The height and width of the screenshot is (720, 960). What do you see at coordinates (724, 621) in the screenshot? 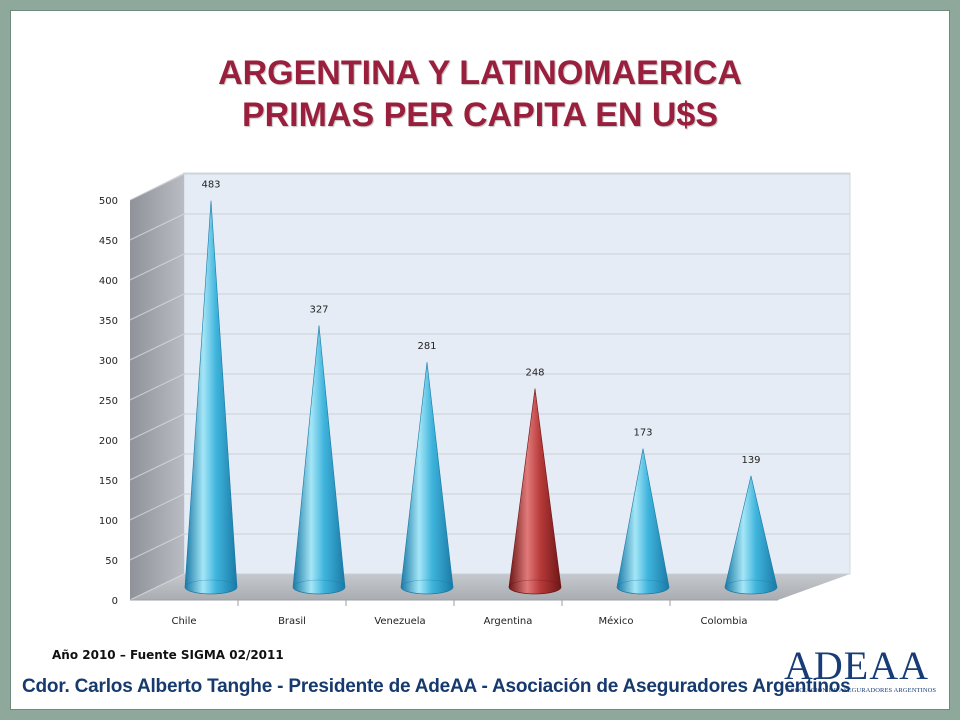
I see `x-tick-label: Colombia` at bounding box center [724, 621].